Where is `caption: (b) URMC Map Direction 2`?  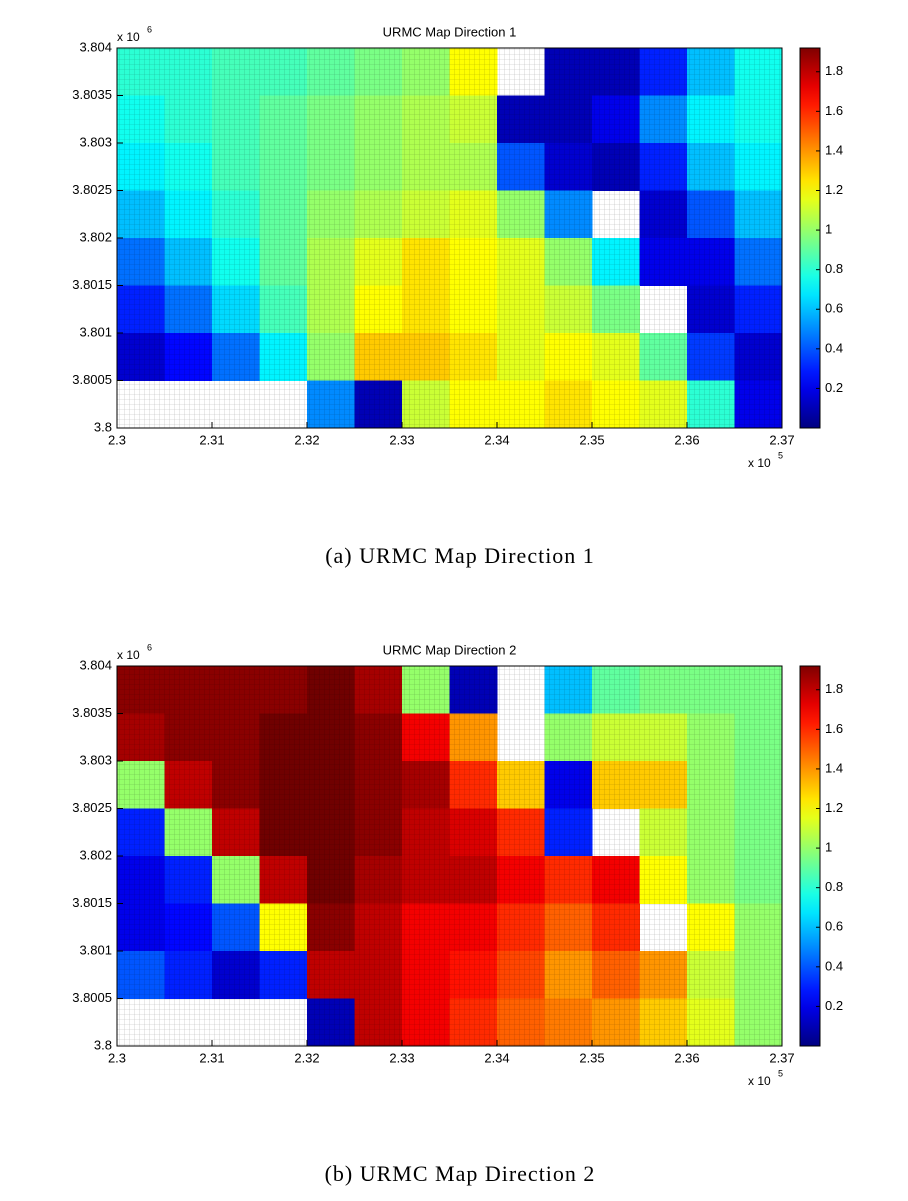 caption: (b) URMC Map Direction 2 is located at coordinates (460, 1173).